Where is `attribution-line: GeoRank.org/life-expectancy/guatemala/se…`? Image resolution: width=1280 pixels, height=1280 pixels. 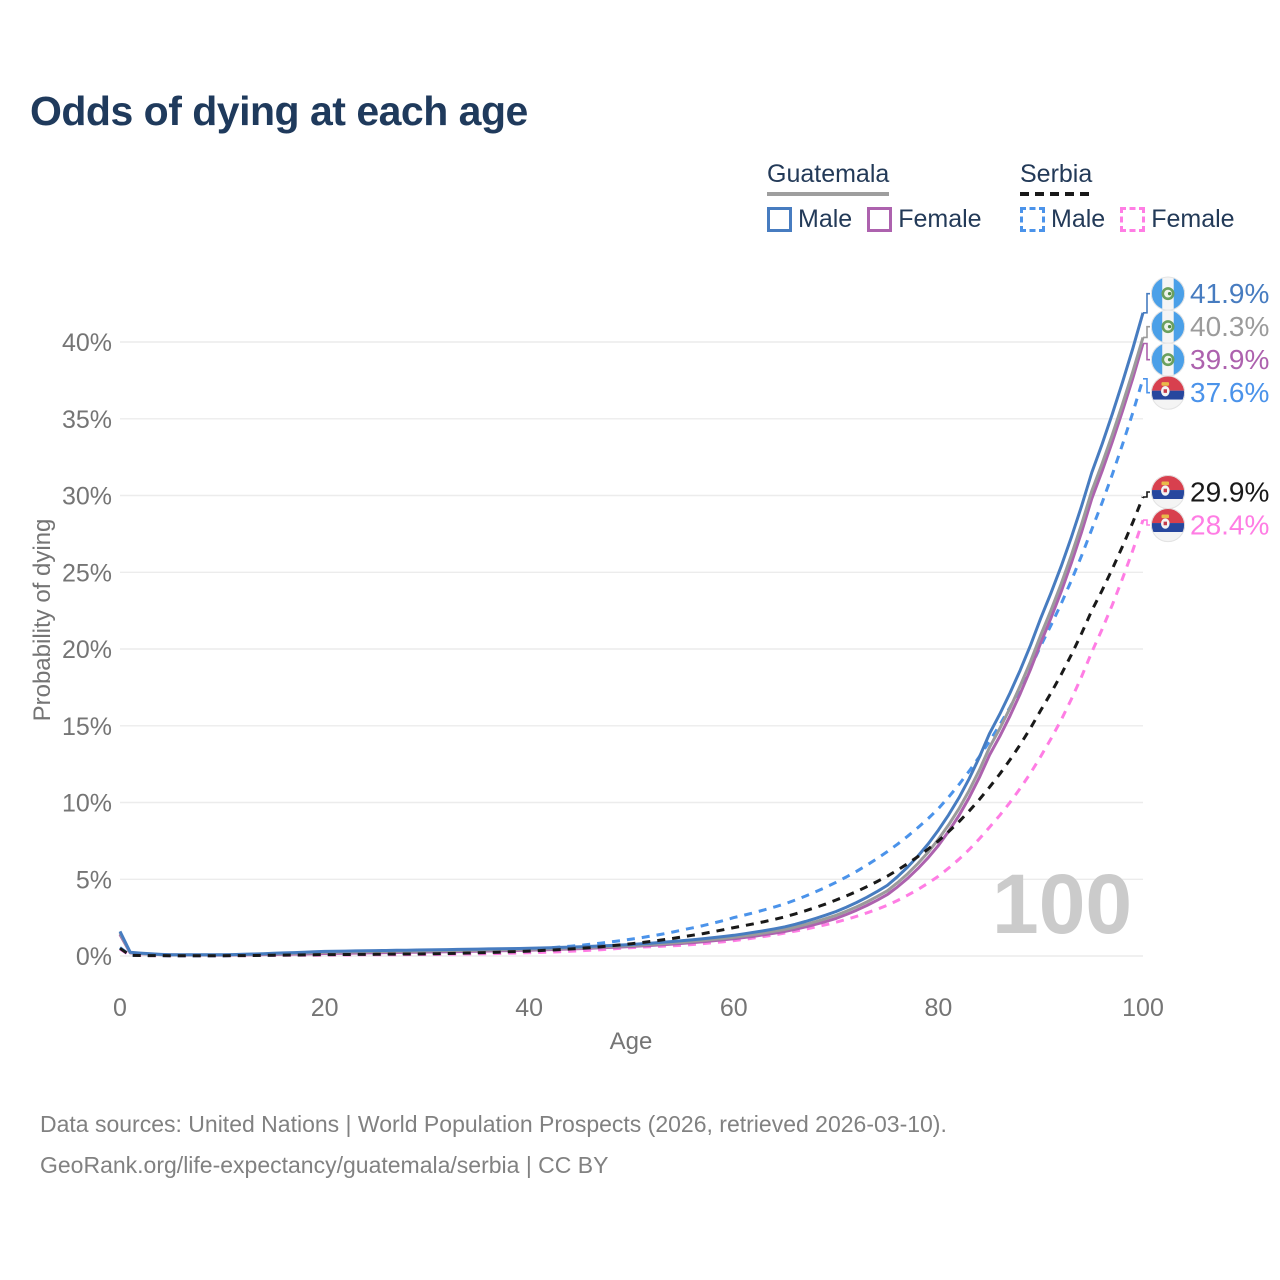
attribution-line: GeoRank.org/life-expectancy/guatemala/se… is located at coordinates (324, 1164).